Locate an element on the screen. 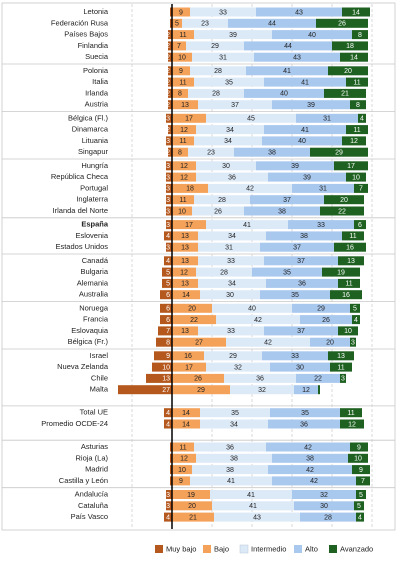 This screenshot has height=567, width=400. value-label: 45 is located at coordinates (251, 119).